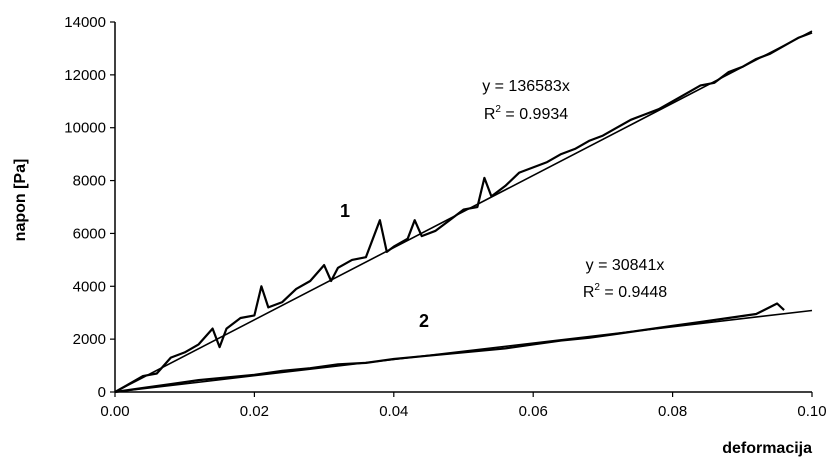 The height and width of the screenshot is (457, 832). Describe the element at coordinates (597, 287) in the screenshot. I see `series-2-r2-sup: 2` at that location.